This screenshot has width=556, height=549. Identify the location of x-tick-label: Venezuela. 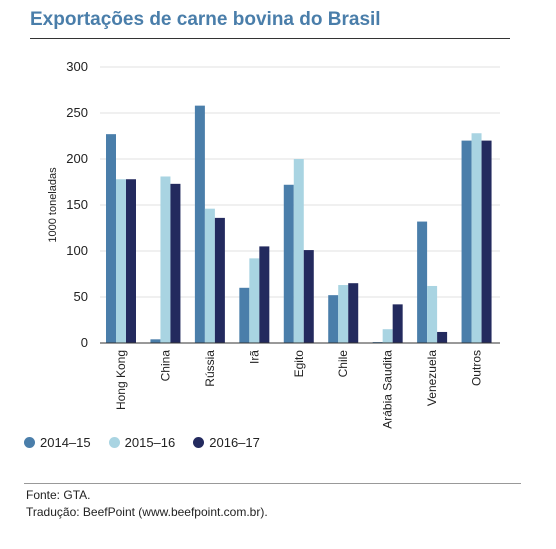
(432, 378).